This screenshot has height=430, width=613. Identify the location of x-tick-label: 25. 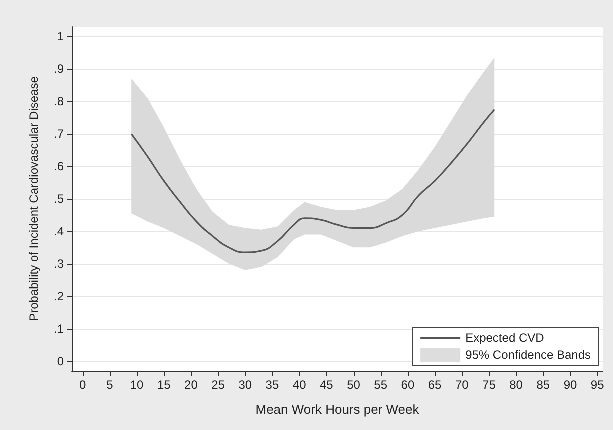
(219, 385).